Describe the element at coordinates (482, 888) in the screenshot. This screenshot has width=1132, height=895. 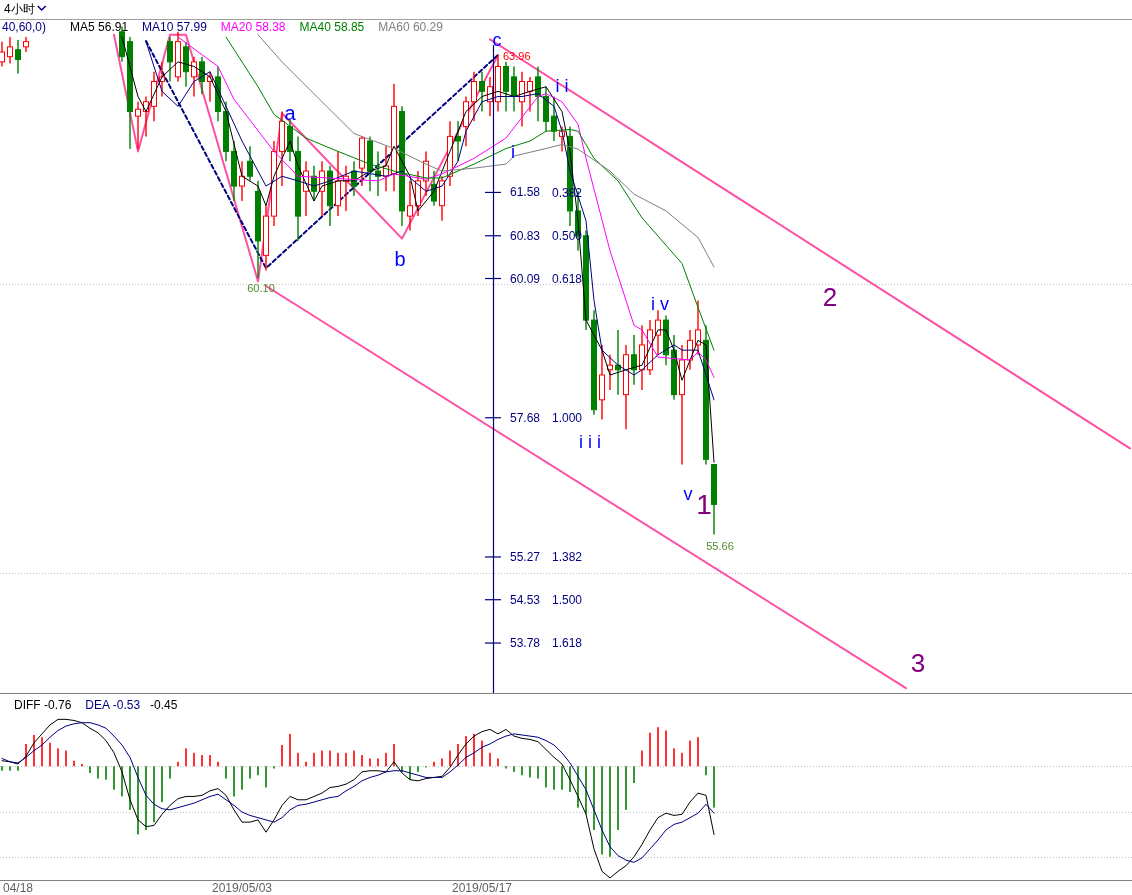
I see `x-tick-label: 2019/05/17` at that location.